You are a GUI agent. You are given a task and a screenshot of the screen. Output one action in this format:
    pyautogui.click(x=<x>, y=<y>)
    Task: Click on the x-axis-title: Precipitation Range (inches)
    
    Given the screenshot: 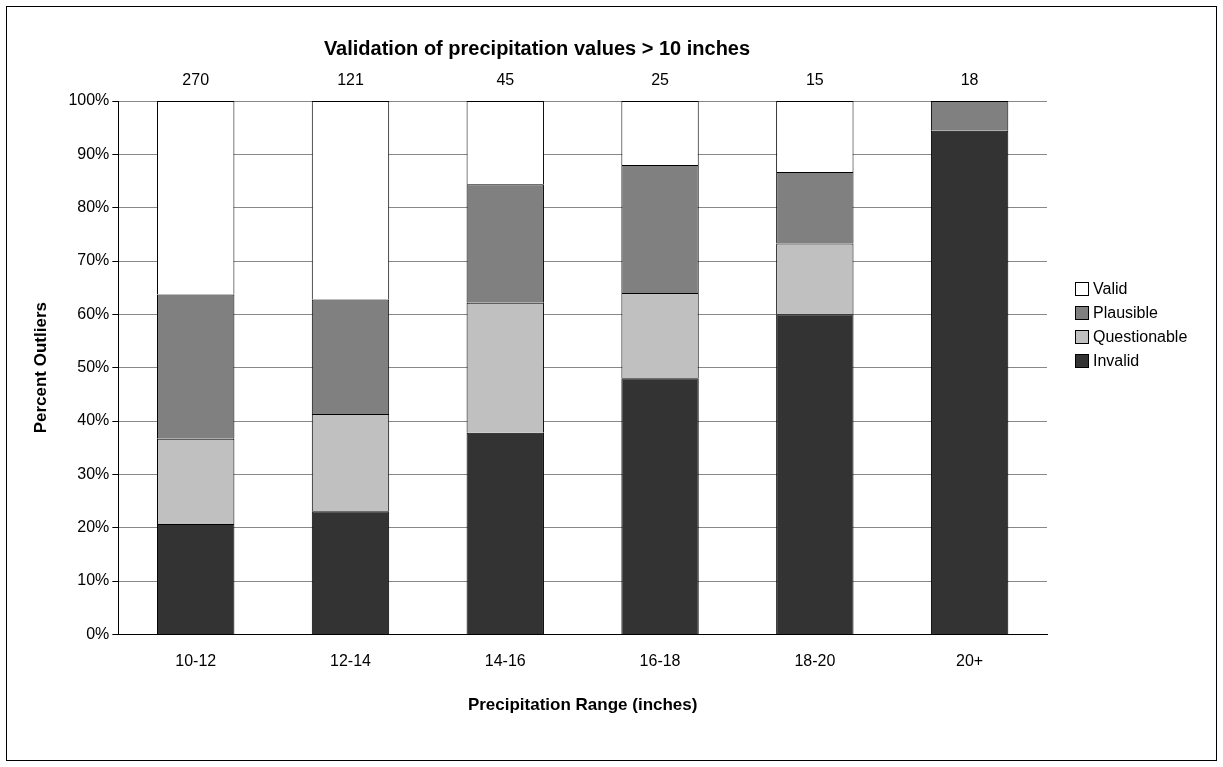 What is the action you would take?
    pyautogui.click(x=582, y=705)
    